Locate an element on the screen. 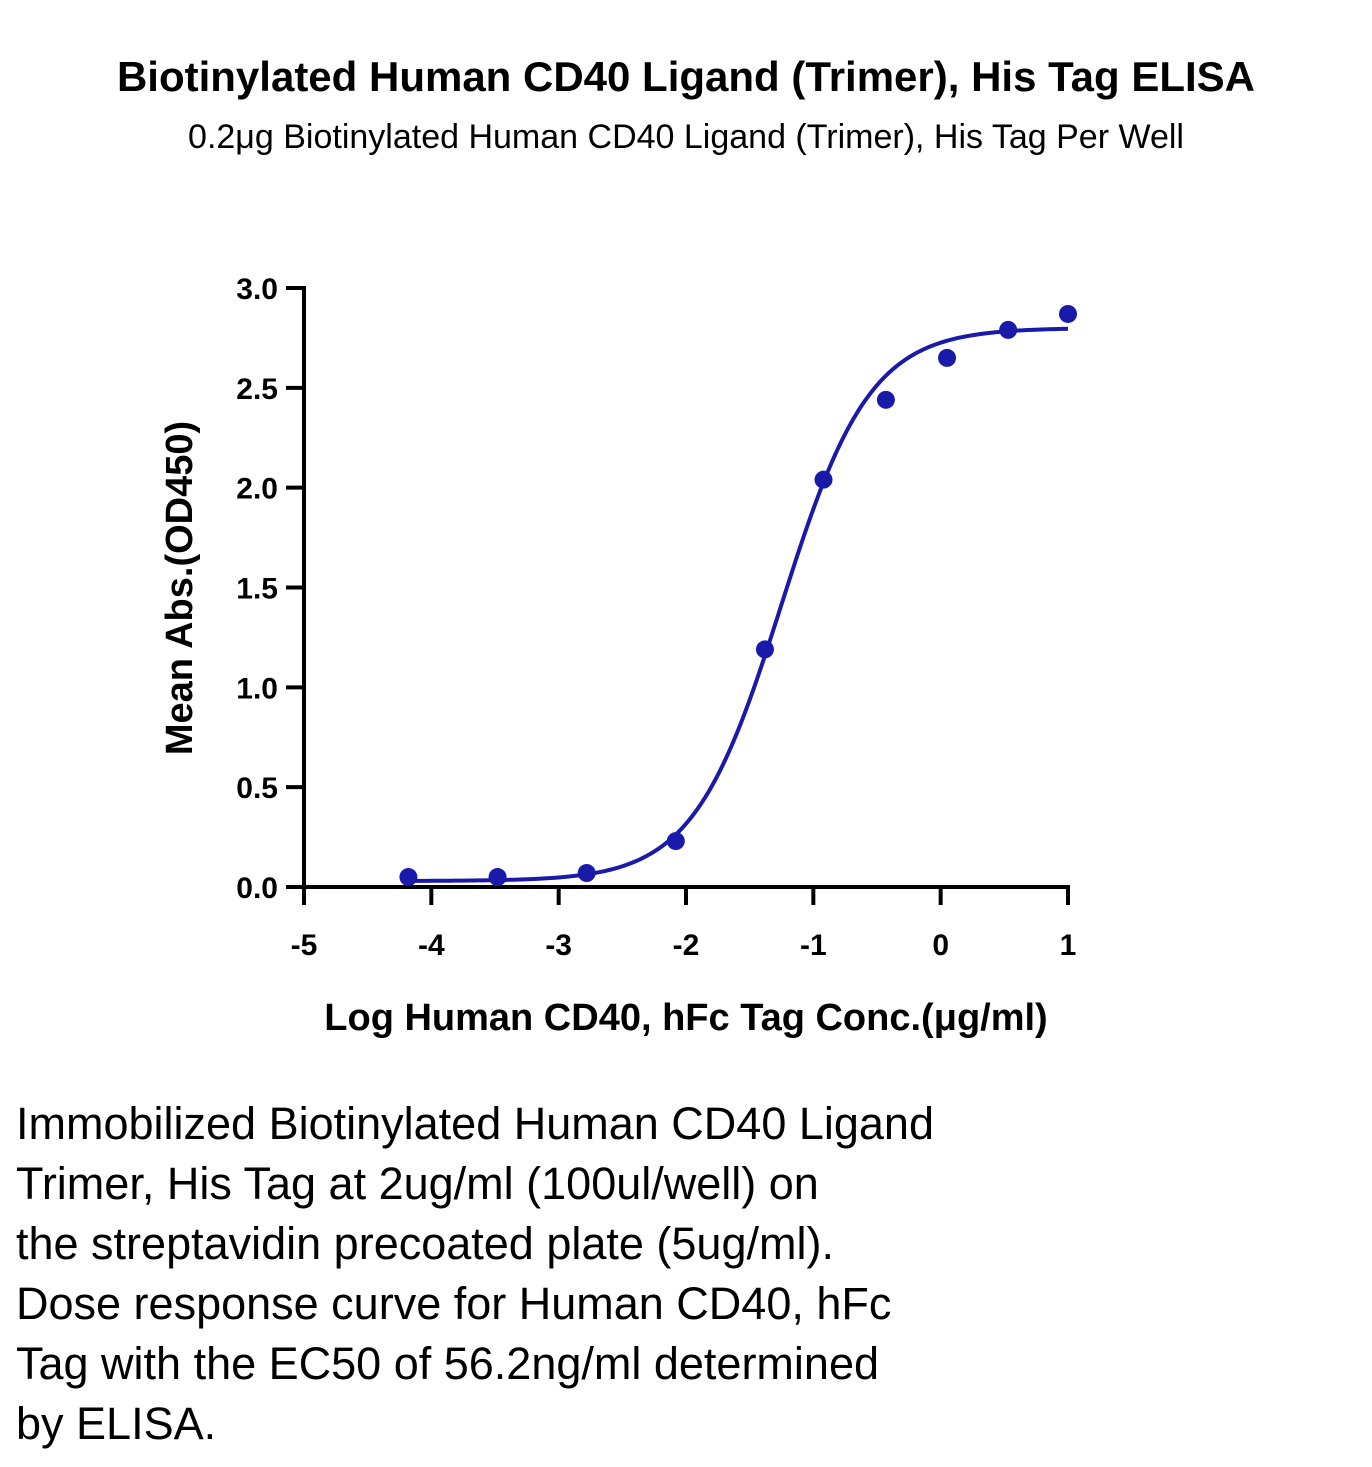 The height and width of the screenshot is (1467, 1372). x-tick-label: -2 is located at coordinates (686, 945).